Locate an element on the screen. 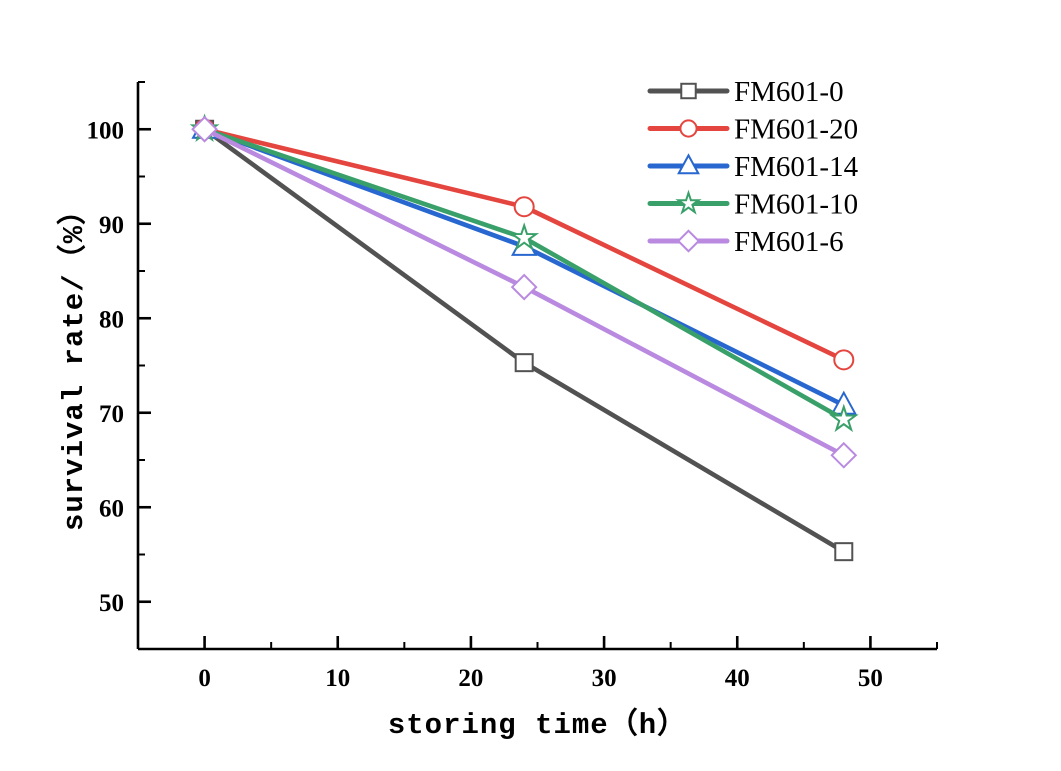 Image resolution: width=1061 pixels, height=771 pixels. legend-item-FM601-0: FM601-0 is located at coordinates (745, 92).